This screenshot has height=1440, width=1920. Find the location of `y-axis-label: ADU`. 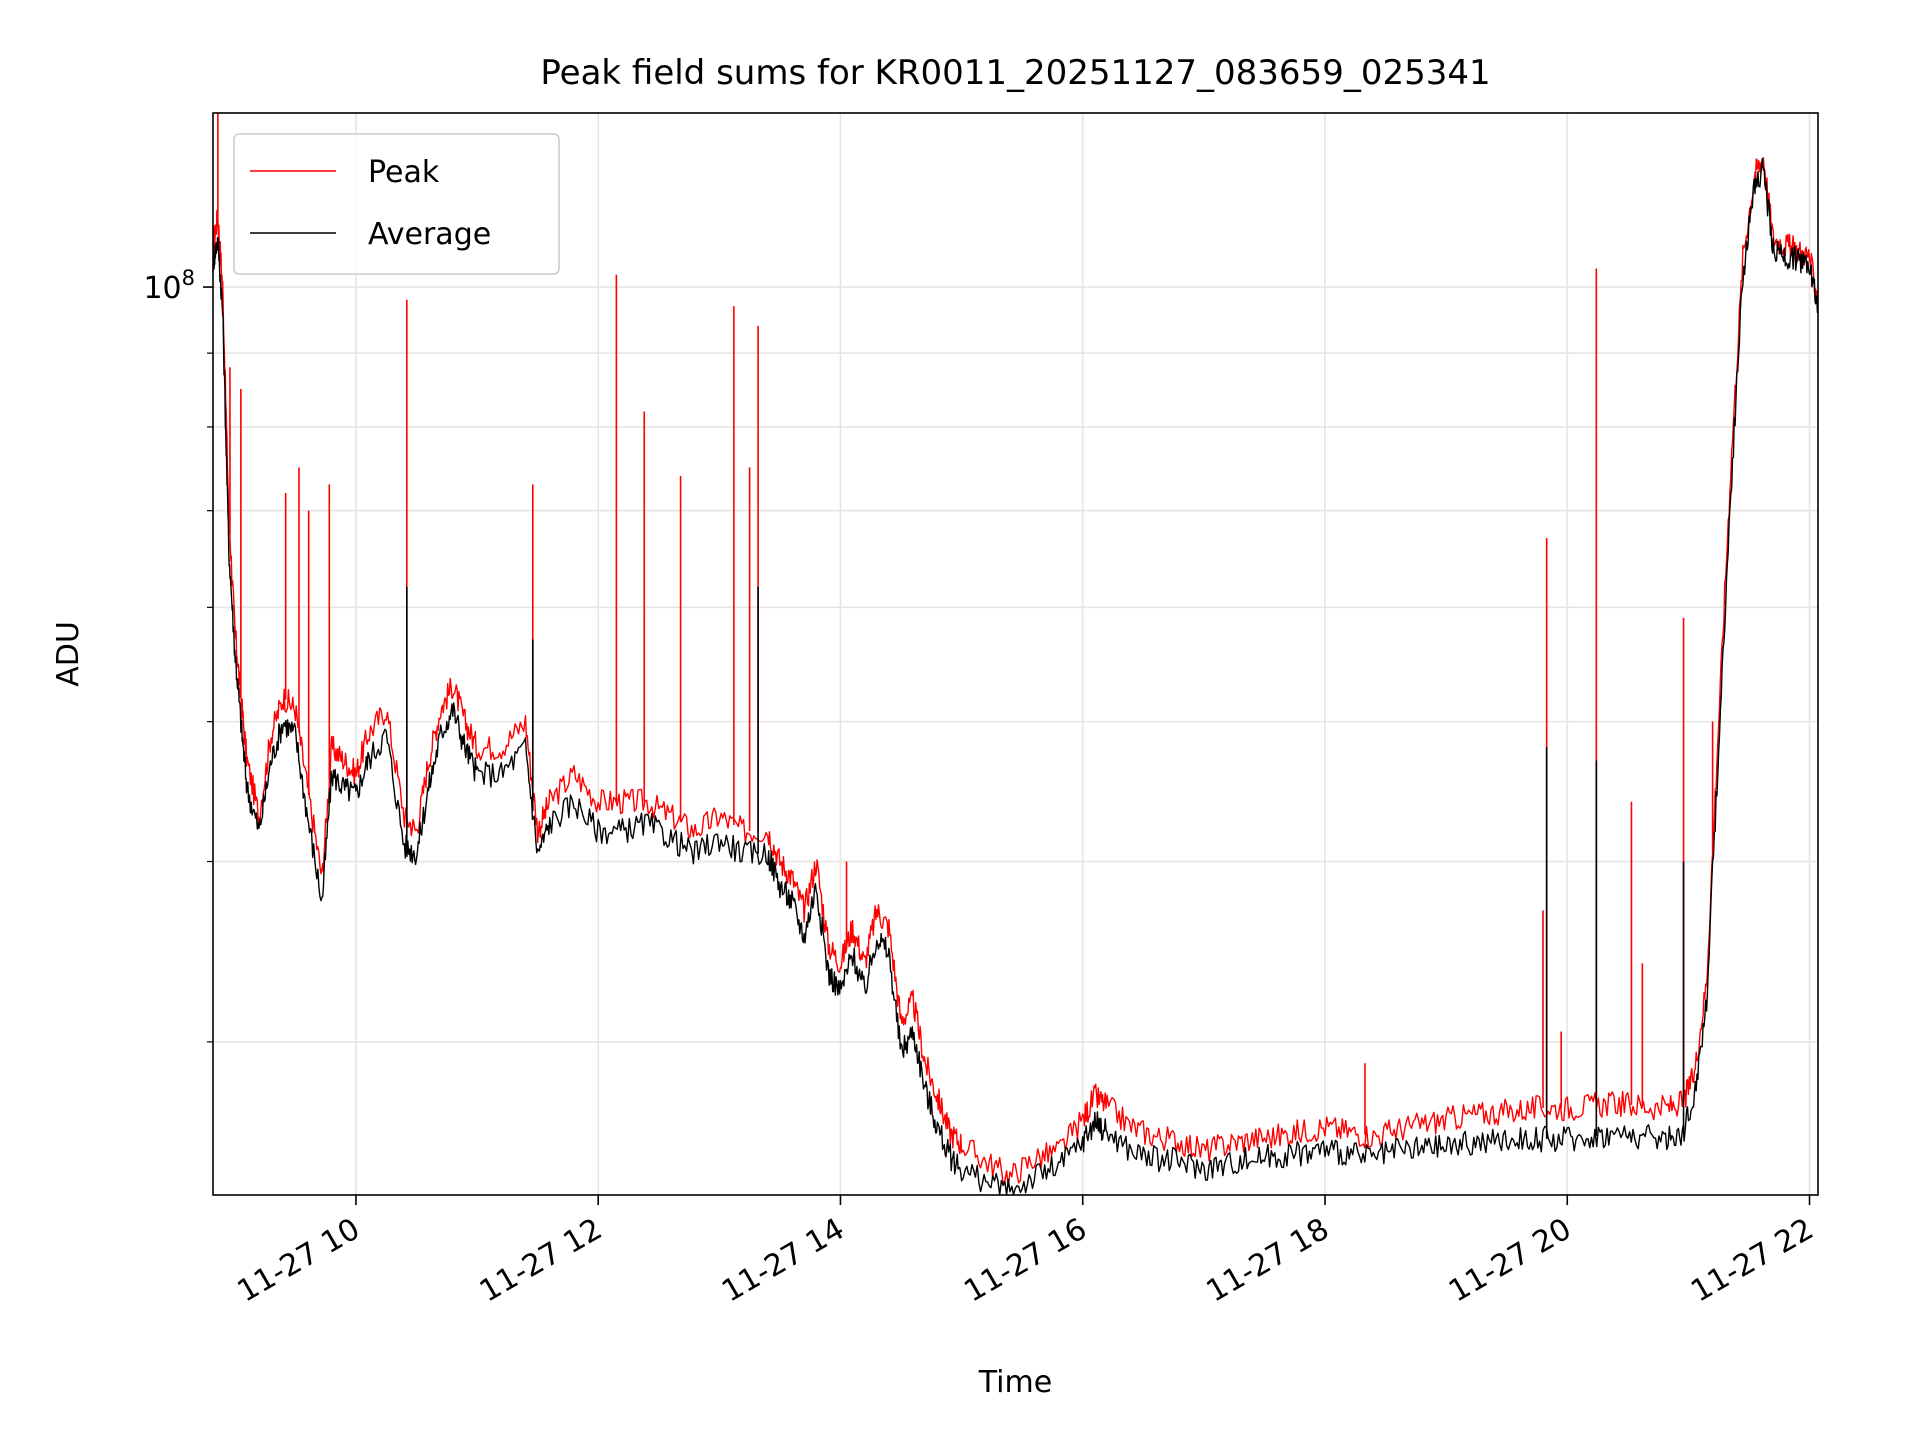

y-axis-label: ADU is located at coordinates (68, 654).